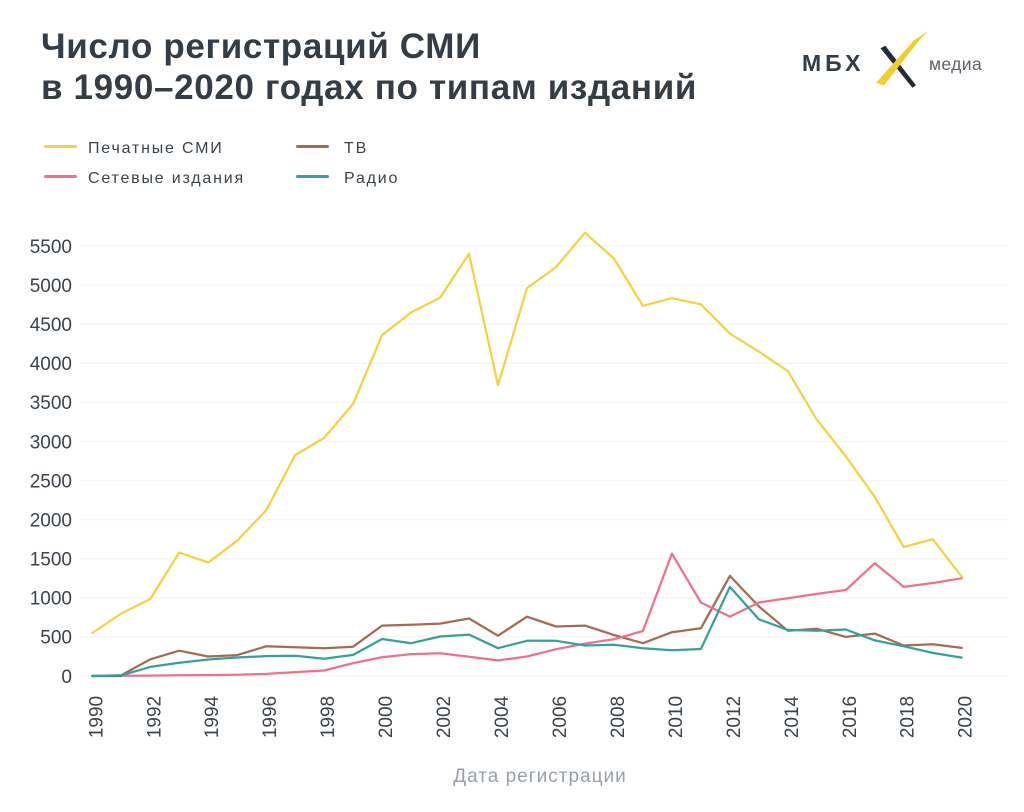 The image size is (1024, 812). Describe the element at coordinates (51, 403) in the screenshot. I see `svg-text: 3500` at that location.